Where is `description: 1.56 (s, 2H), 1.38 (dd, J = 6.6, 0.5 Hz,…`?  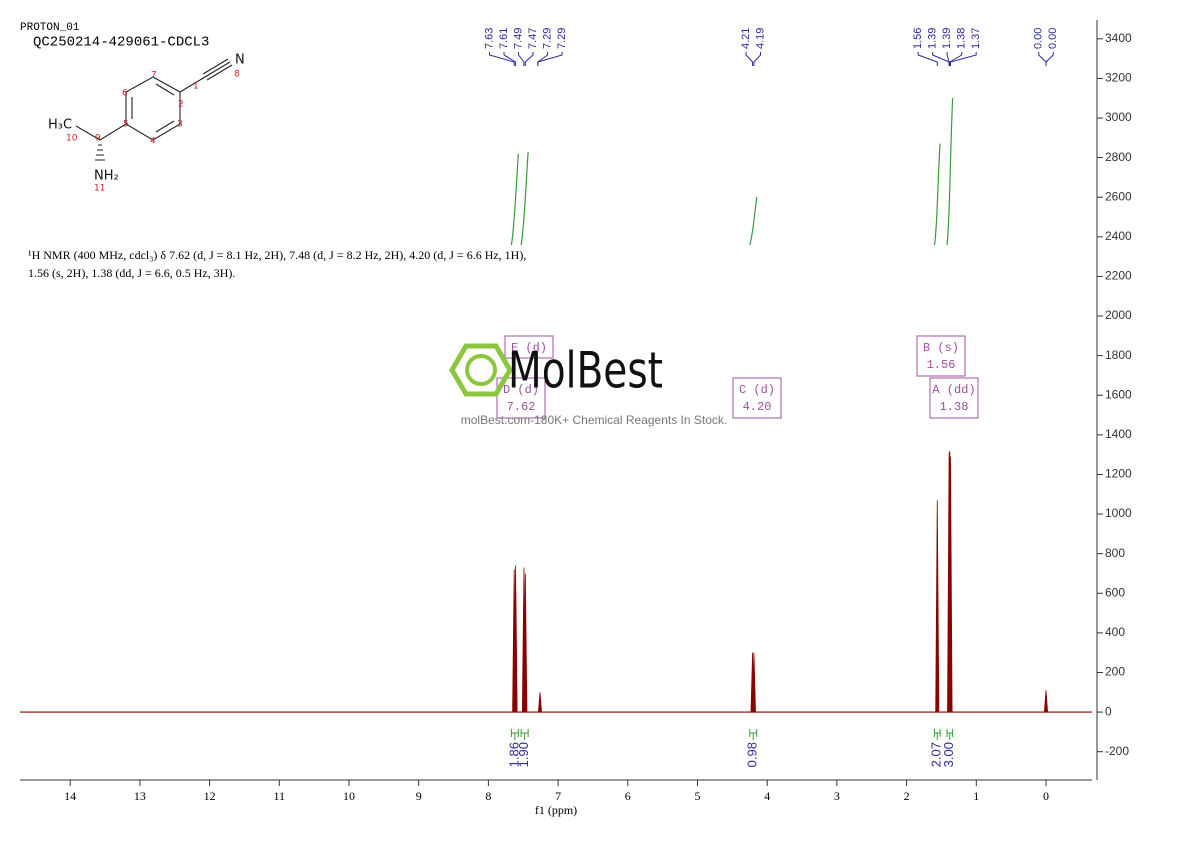 description: 1.56 (s, 2H), 1.38 (dd, J = 6.6, 0.5 Hz,… is located at coordinates (131, 273).